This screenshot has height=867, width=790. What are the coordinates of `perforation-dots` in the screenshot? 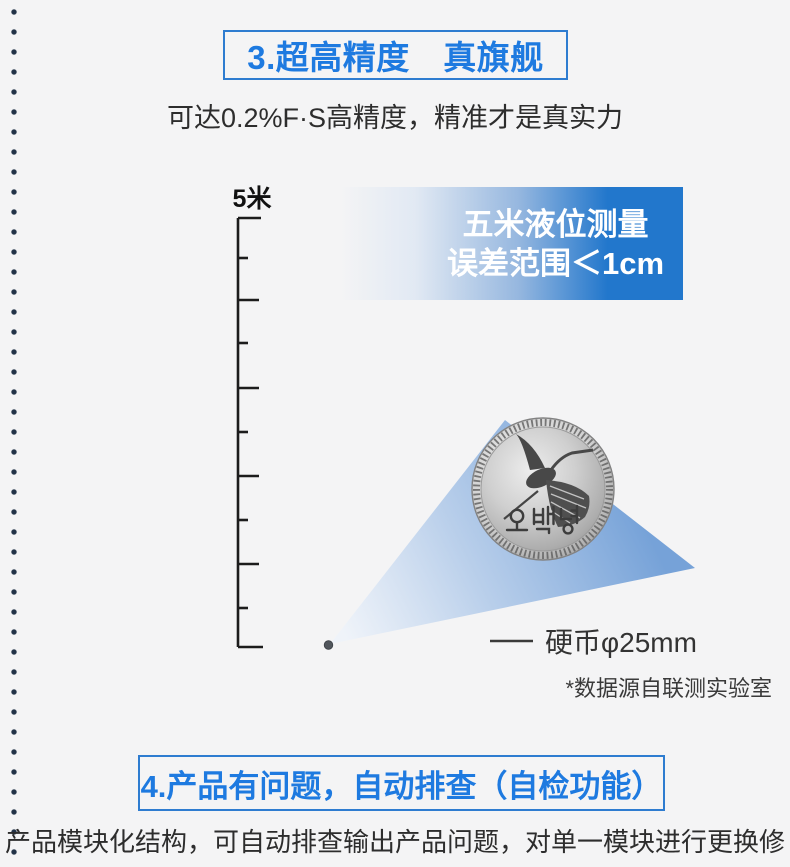 It's located at (14, 433).